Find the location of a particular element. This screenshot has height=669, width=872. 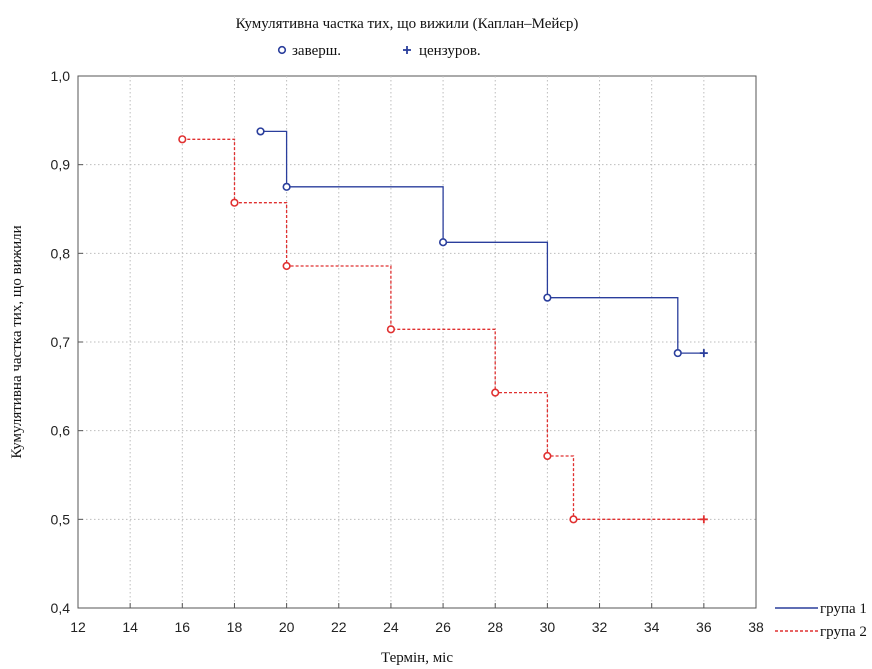

x-tick-label: 22 is located at coordinates (339, 627).